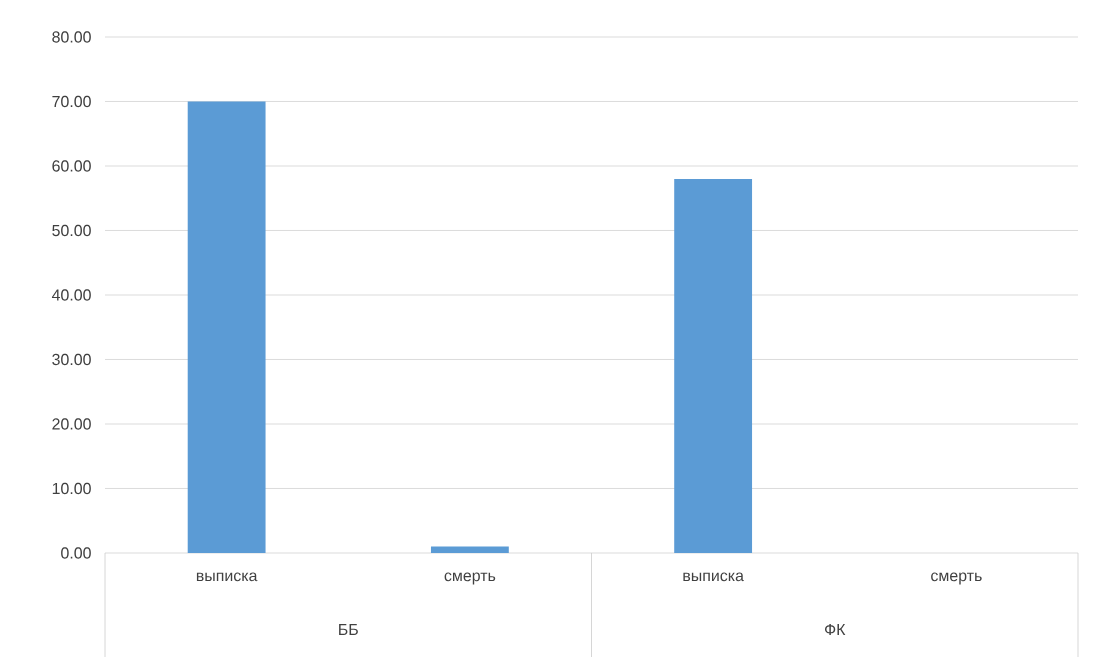 This screenshot has width=1108, height=657. I want to click on y-tick-label: 80.00, so click(71, 37).